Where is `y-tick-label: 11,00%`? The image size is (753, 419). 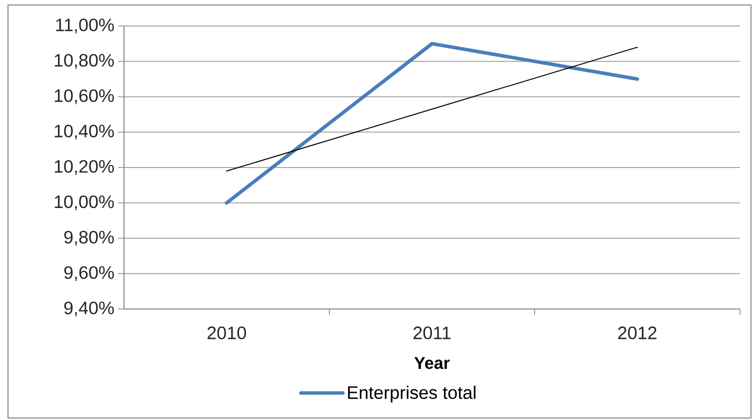 y-tick-label: 11,00% is located at coordinates (85, 26).